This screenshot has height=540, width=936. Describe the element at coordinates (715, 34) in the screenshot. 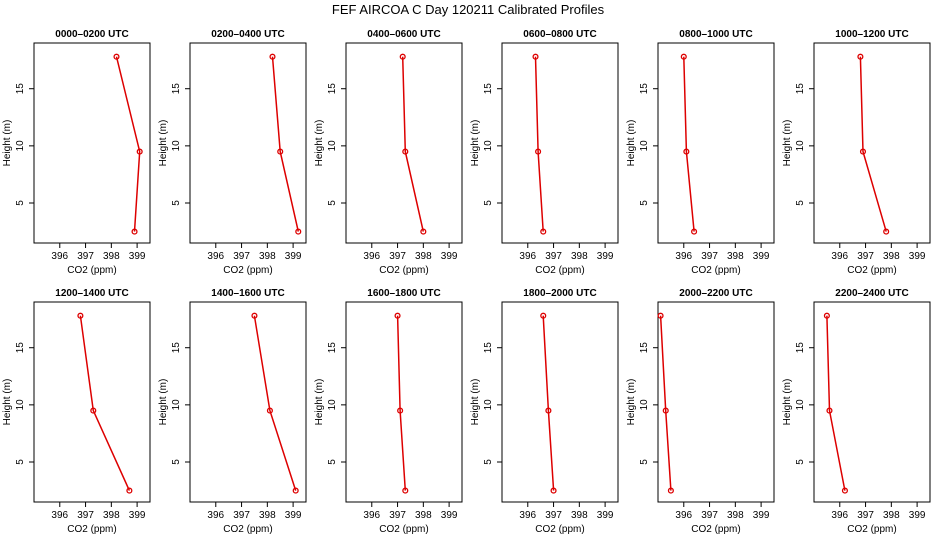

I see `panel-title: 0800–1000 UTC` at that location.